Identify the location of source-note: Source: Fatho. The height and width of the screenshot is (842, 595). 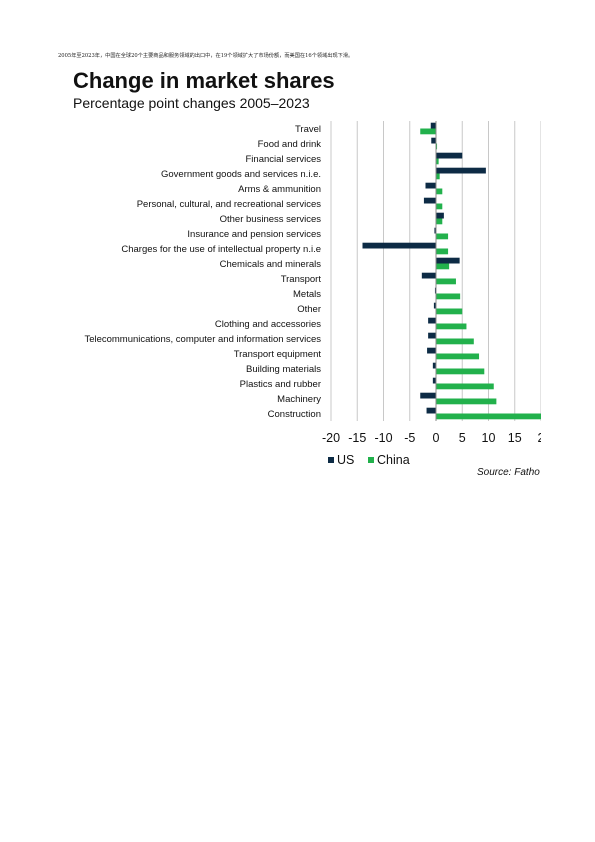
(508, 472).